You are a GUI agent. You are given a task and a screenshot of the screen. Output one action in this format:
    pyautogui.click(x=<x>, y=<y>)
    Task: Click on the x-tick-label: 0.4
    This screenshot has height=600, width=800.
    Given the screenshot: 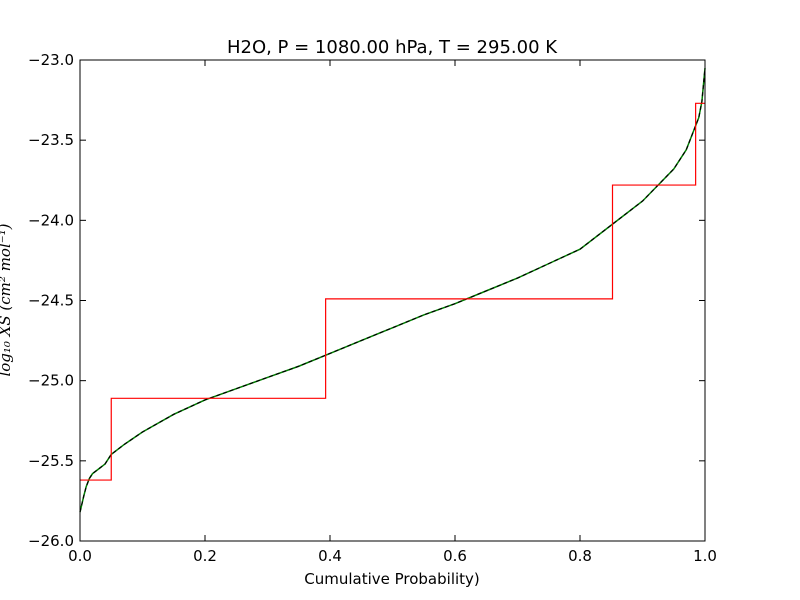 What is the action you would take?
    pyautogui.click(x=330, y=556)
    